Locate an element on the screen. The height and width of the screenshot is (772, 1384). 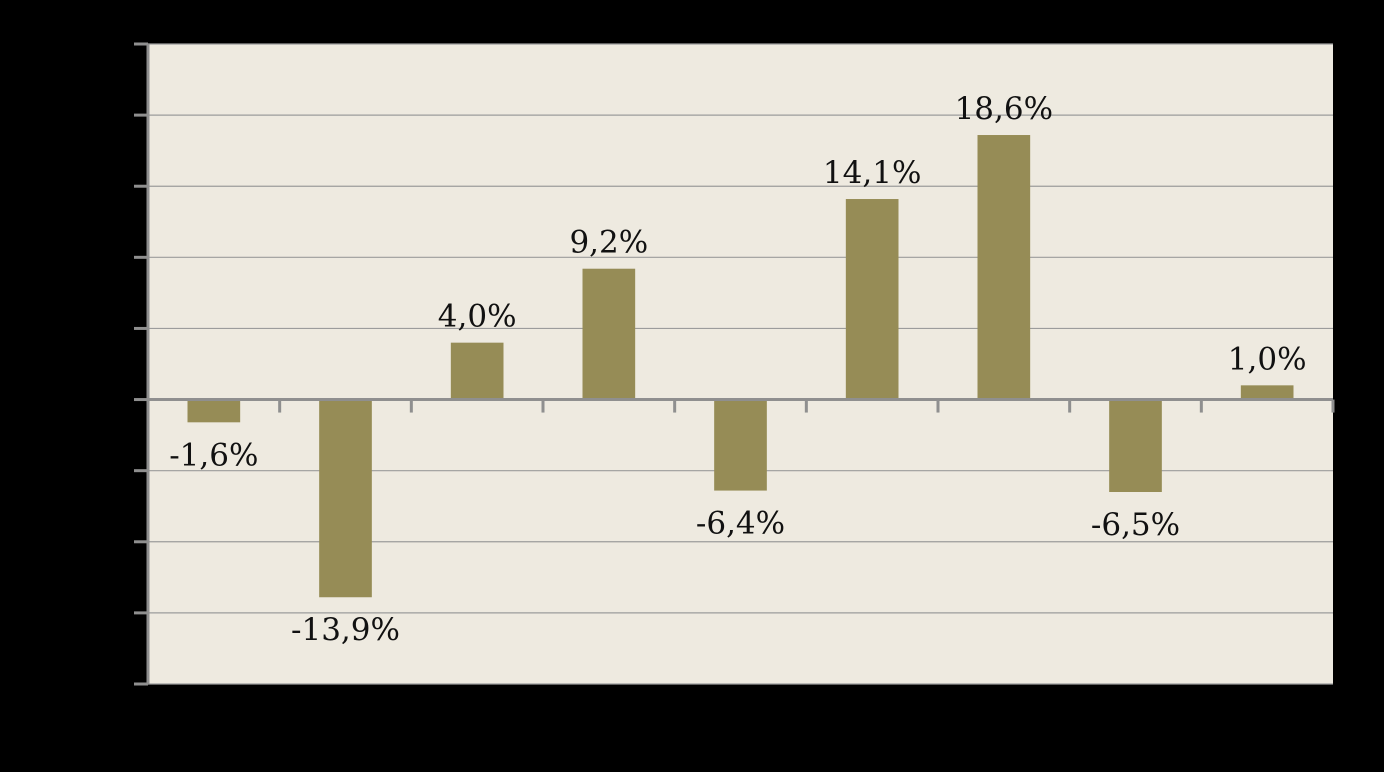
data-label: -1,6% is located at coordinates (213, 455).